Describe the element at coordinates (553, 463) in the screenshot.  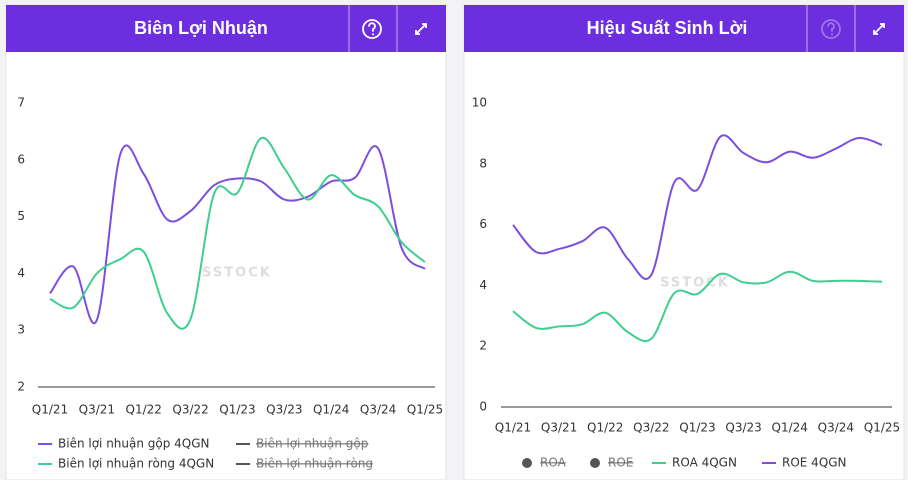
I see `legend-label: ROA` at that location.